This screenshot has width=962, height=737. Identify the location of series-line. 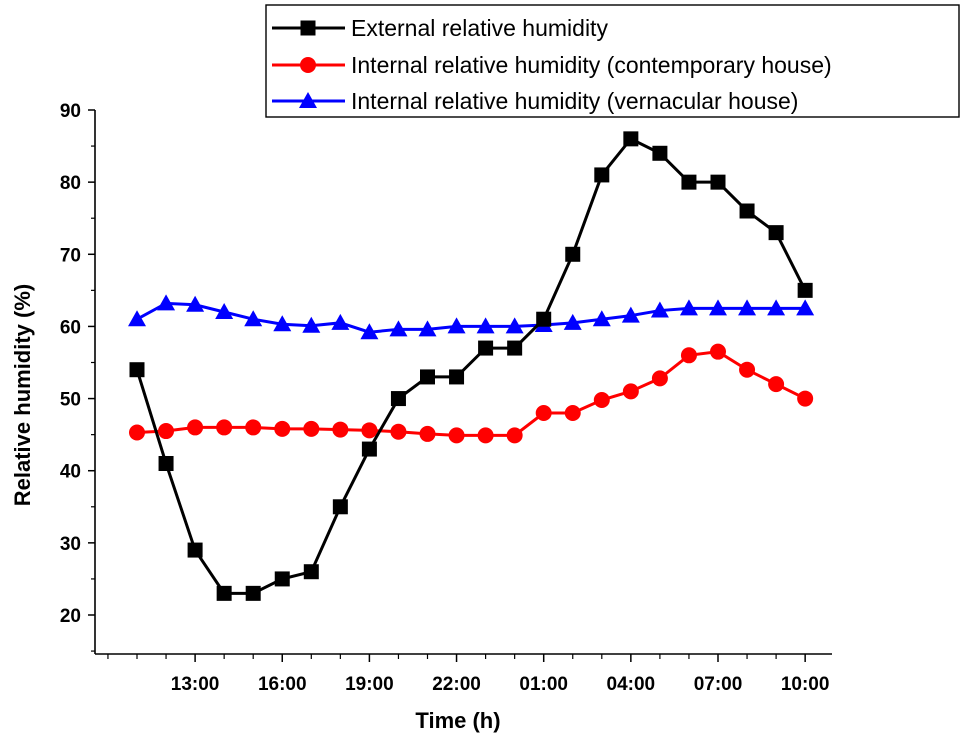
(471, 317).